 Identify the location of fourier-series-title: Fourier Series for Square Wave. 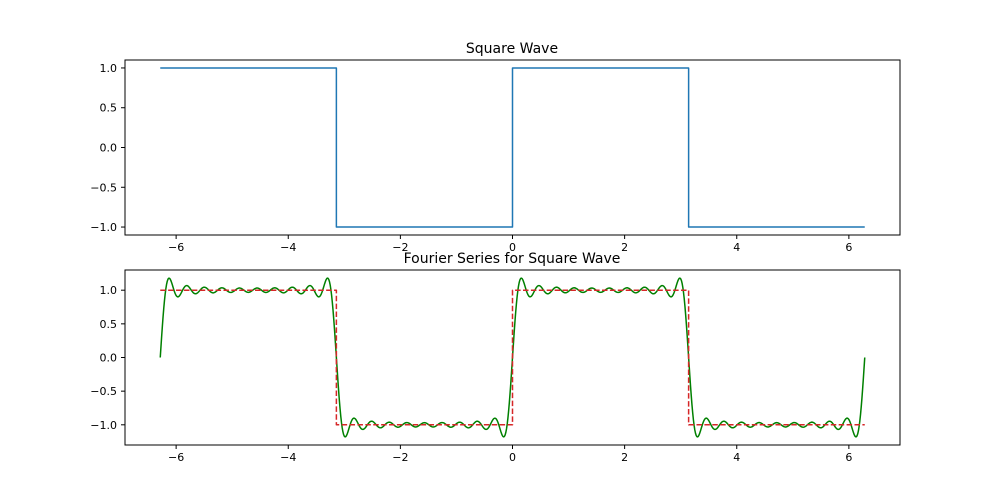
(512, 259).